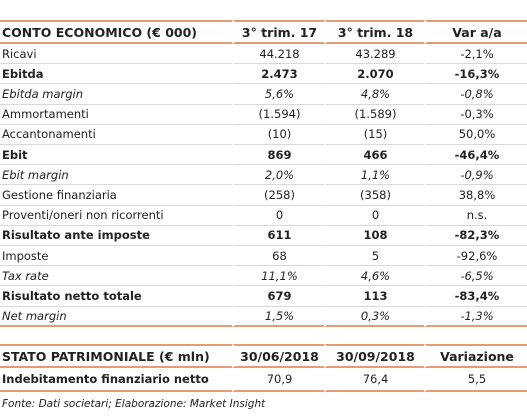  Describe the element at coordinates (278, 94) in the screenshot. I see `cell: 5,6%` at that location.